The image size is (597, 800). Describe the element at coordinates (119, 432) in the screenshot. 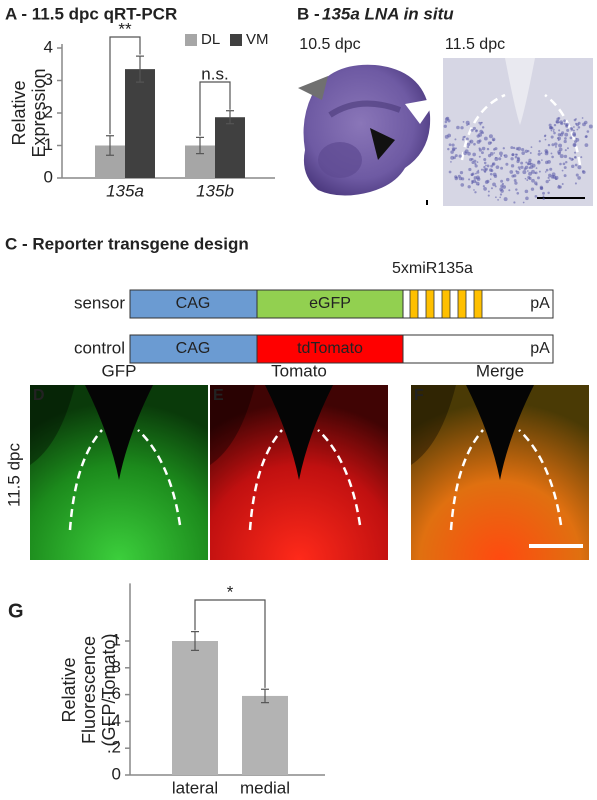

I see `ventricle` at that location.